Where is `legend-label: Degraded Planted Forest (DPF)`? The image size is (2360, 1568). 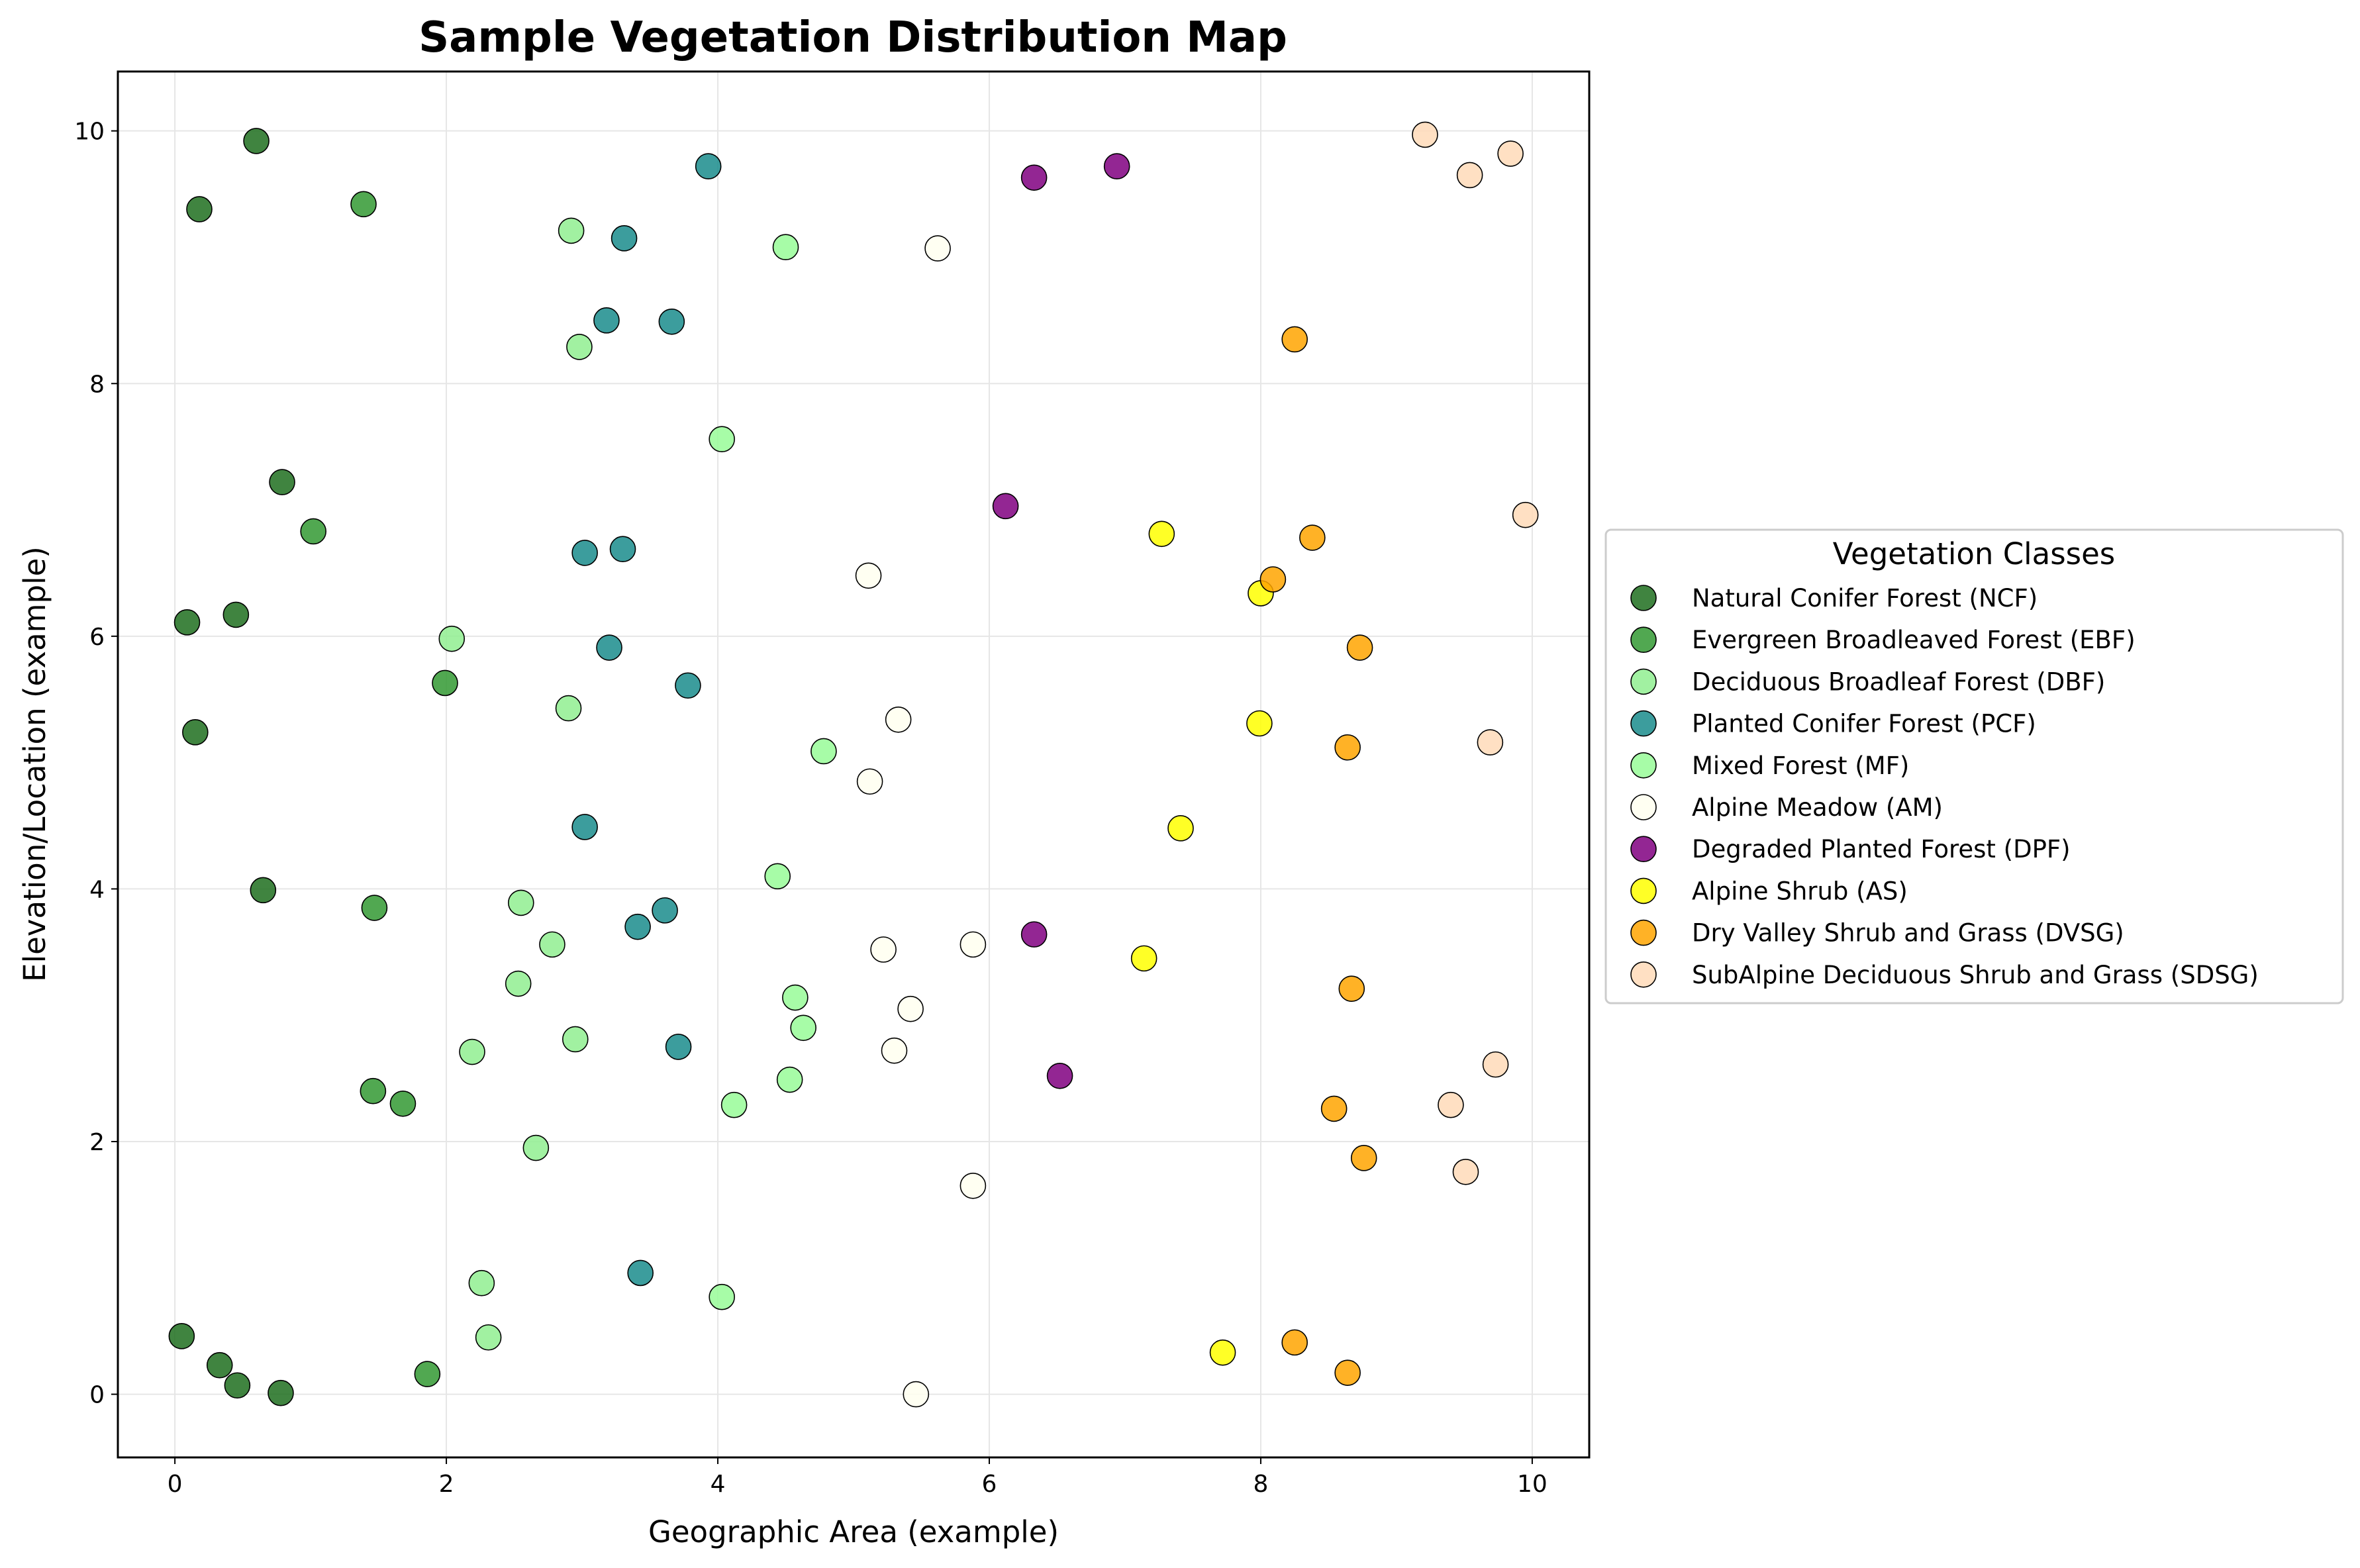
legend-label: Degraded Planted Forest (DPF) is located at coordinates (1882, 849).